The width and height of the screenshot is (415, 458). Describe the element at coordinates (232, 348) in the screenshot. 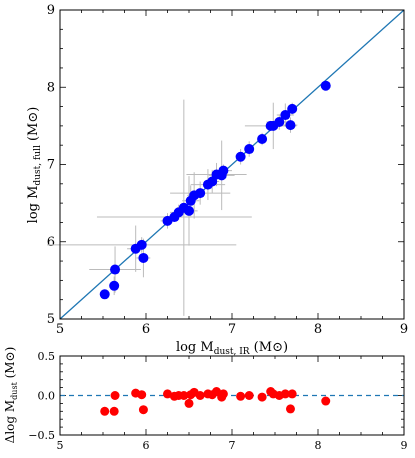

I see `main-x-axis-label: log Mdust, IR (M⊙)` at that location.